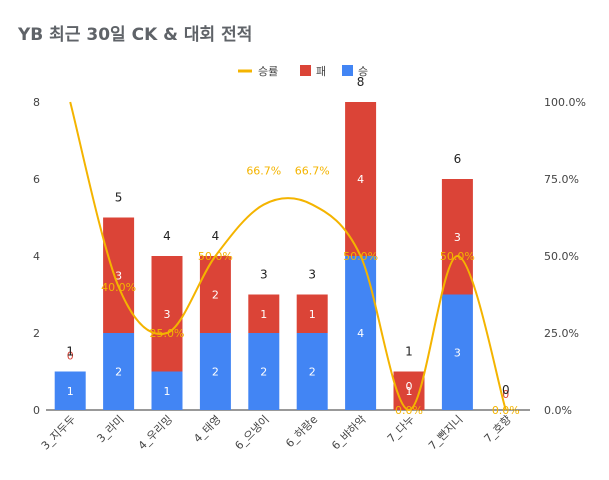 This screenshot has height=480, width=609. I want to click on loss-value-label: 2, so click(215, 295).